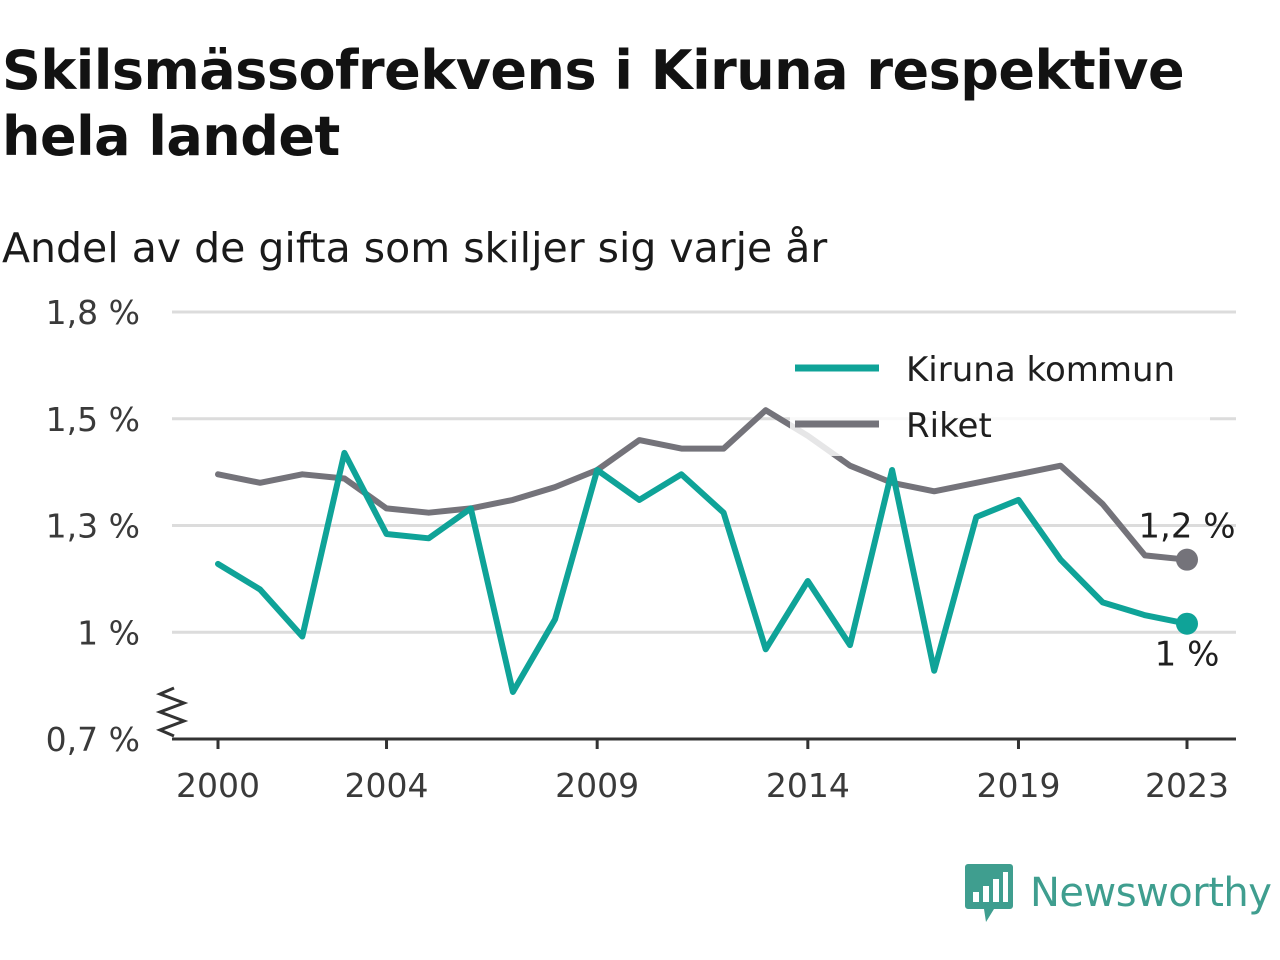  I want to click on x-tick-label: 2009, so click(597, 785).